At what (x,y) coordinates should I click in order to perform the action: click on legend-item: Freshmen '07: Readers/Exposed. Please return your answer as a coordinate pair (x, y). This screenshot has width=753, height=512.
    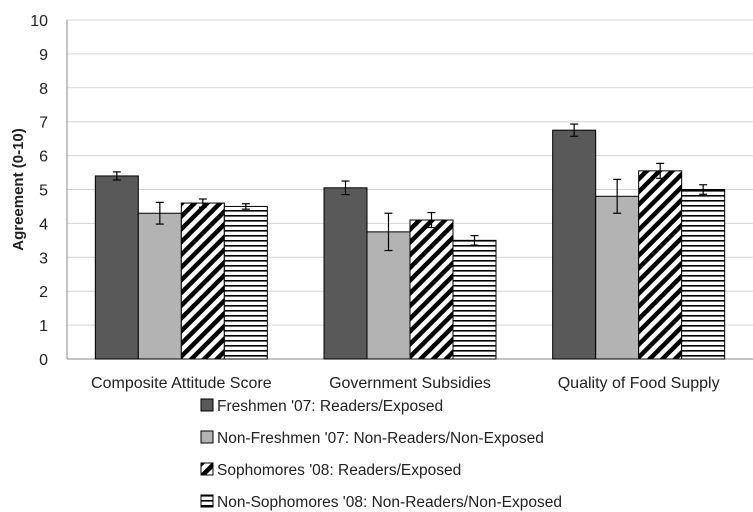
    Looking at the image, I should click on (321, 406).